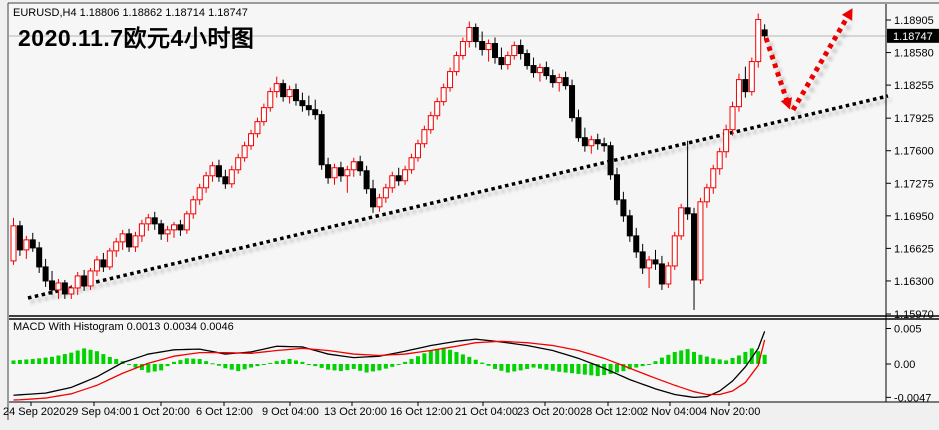 The image size is (939, 430). What do you see at coordinates (389, 362) in the screenshot?
I see `macd-histogram` at bounding box center [389, 362].